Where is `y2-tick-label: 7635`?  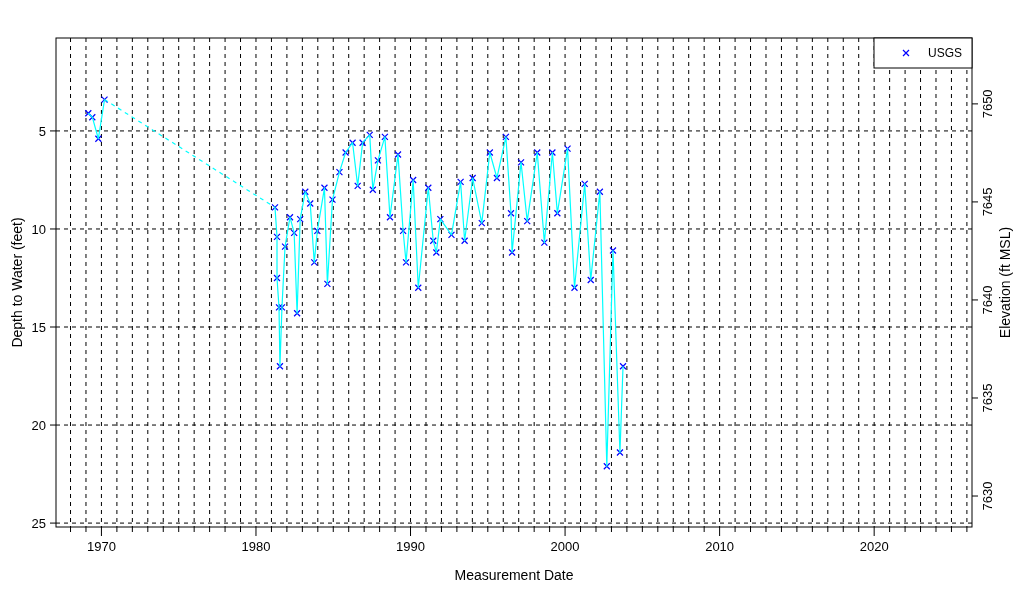 y2-tick-label: 7635 is located at coordinates (987, 398).